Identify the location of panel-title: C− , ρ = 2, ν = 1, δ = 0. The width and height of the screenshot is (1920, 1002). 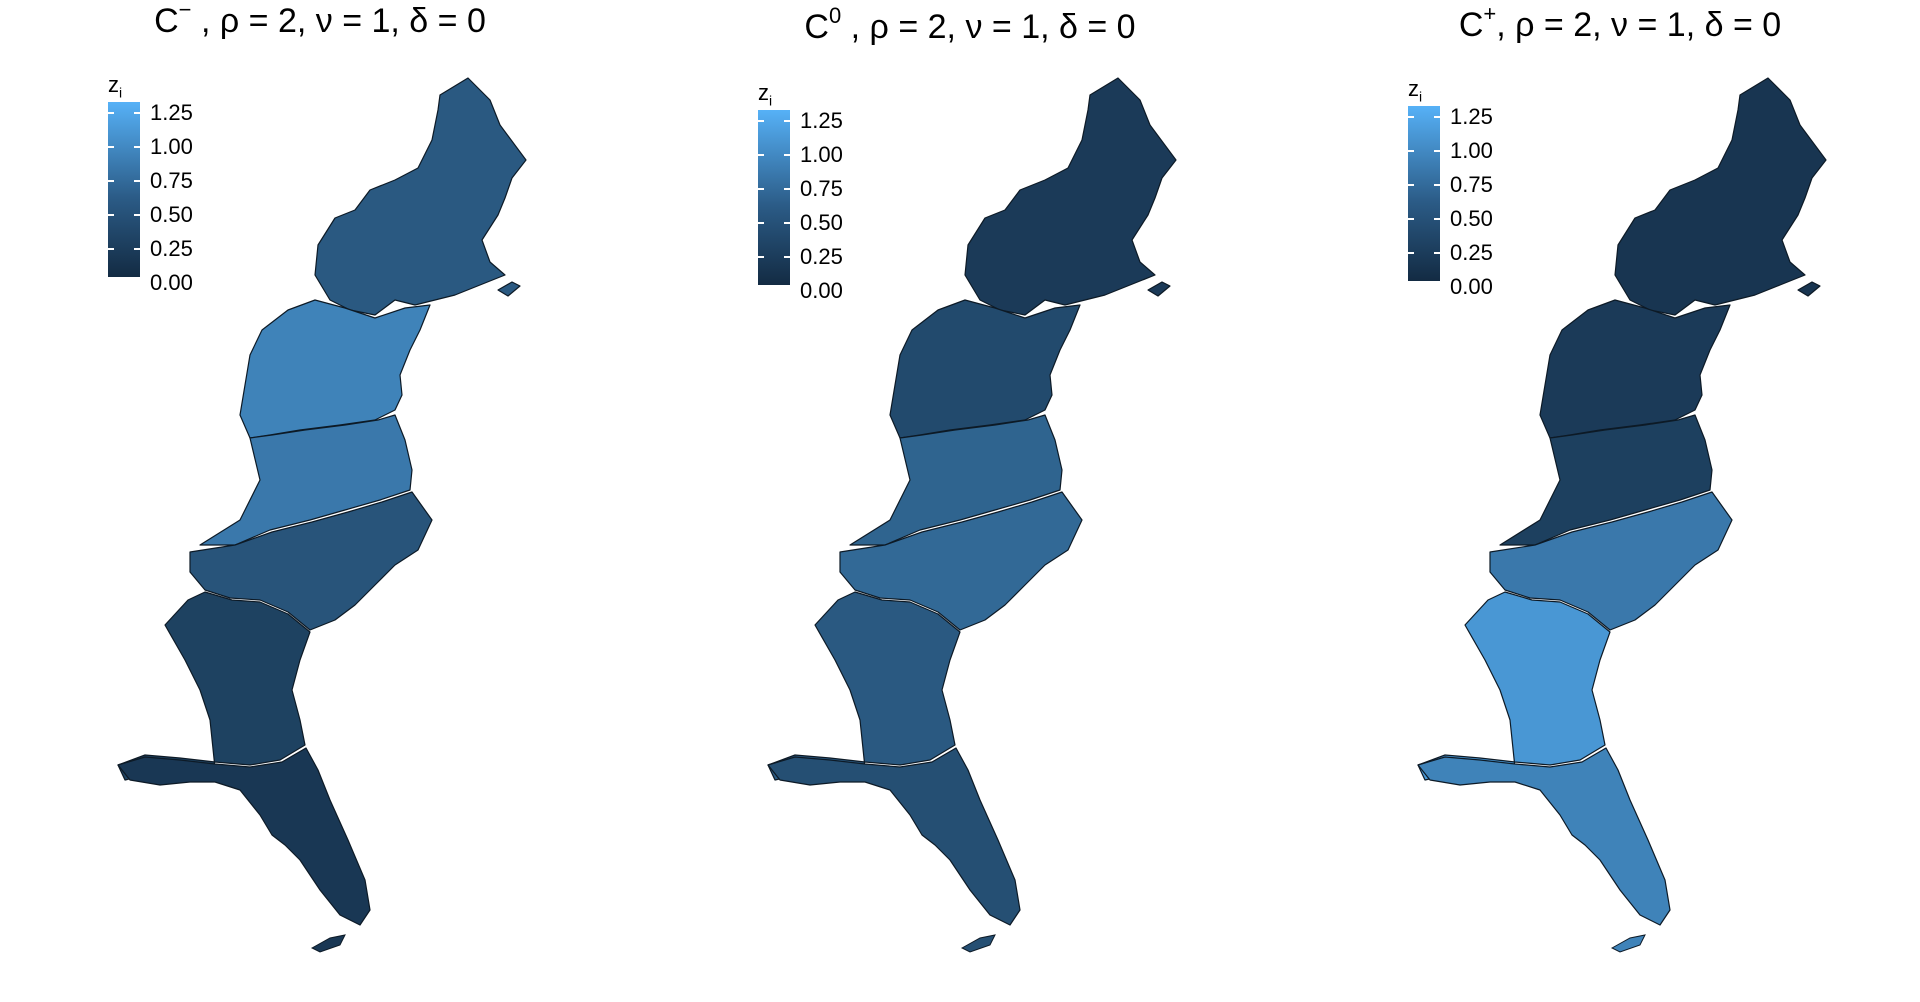
(320, 20).